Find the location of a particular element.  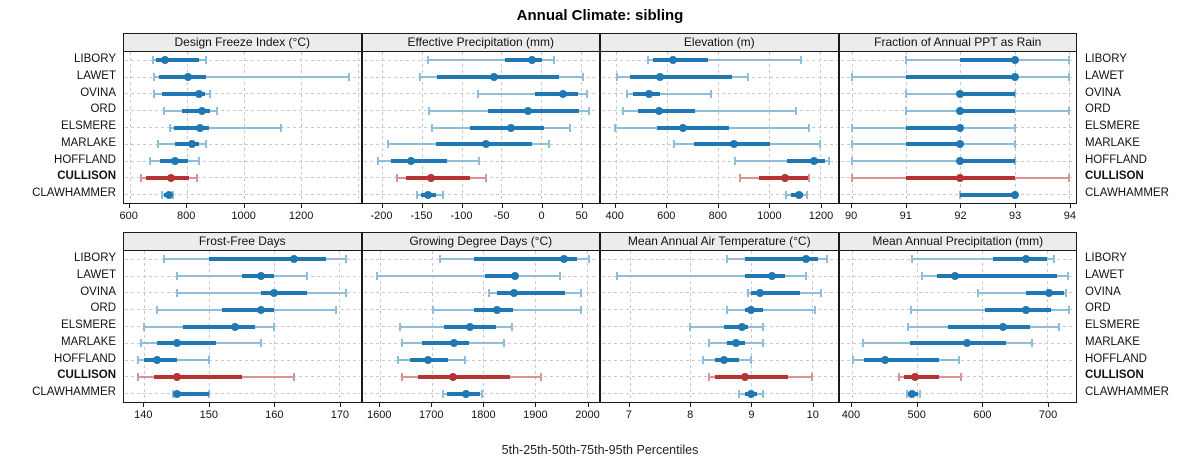

panel-x-axis: -200 -150 -100 -50 0 50 is located at coordinates (481, 217).